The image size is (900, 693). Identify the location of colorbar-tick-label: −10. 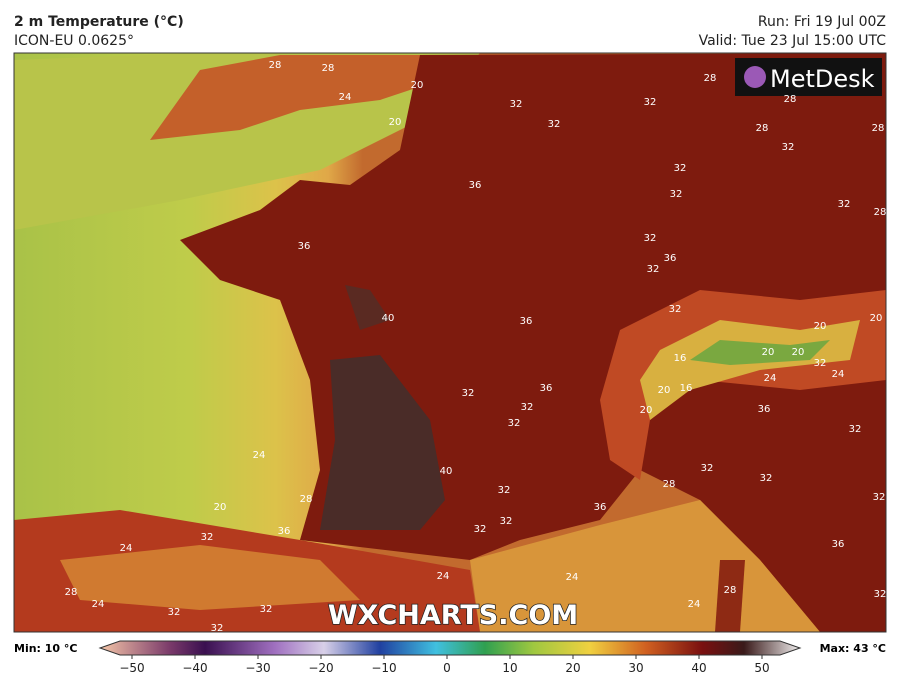
(383, 668).